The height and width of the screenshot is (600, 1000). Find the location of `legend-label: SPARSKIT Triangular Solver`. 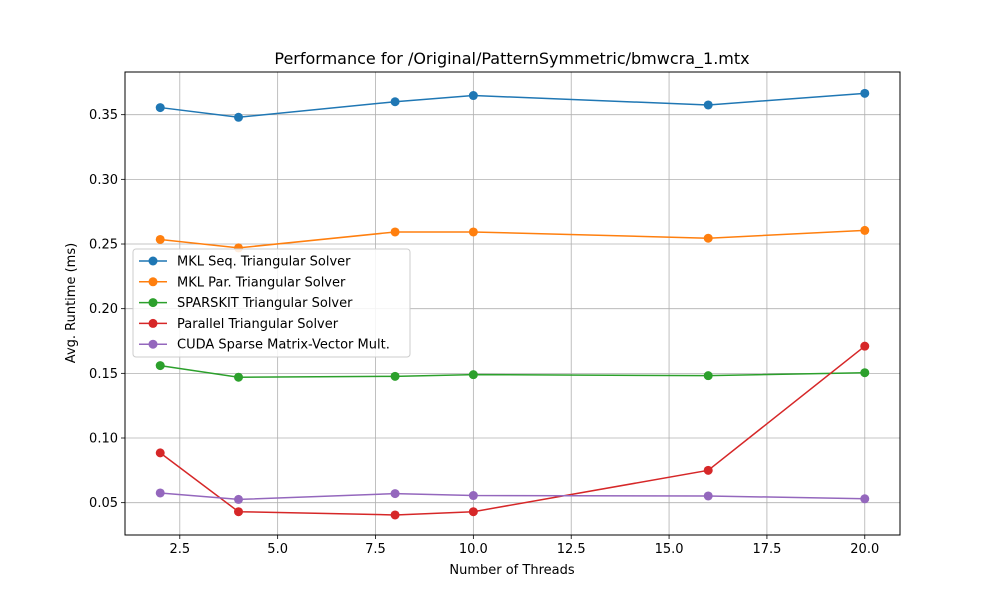

legend-label: SPARSKIT Triangular Solver is located at coordinates (265, 303).